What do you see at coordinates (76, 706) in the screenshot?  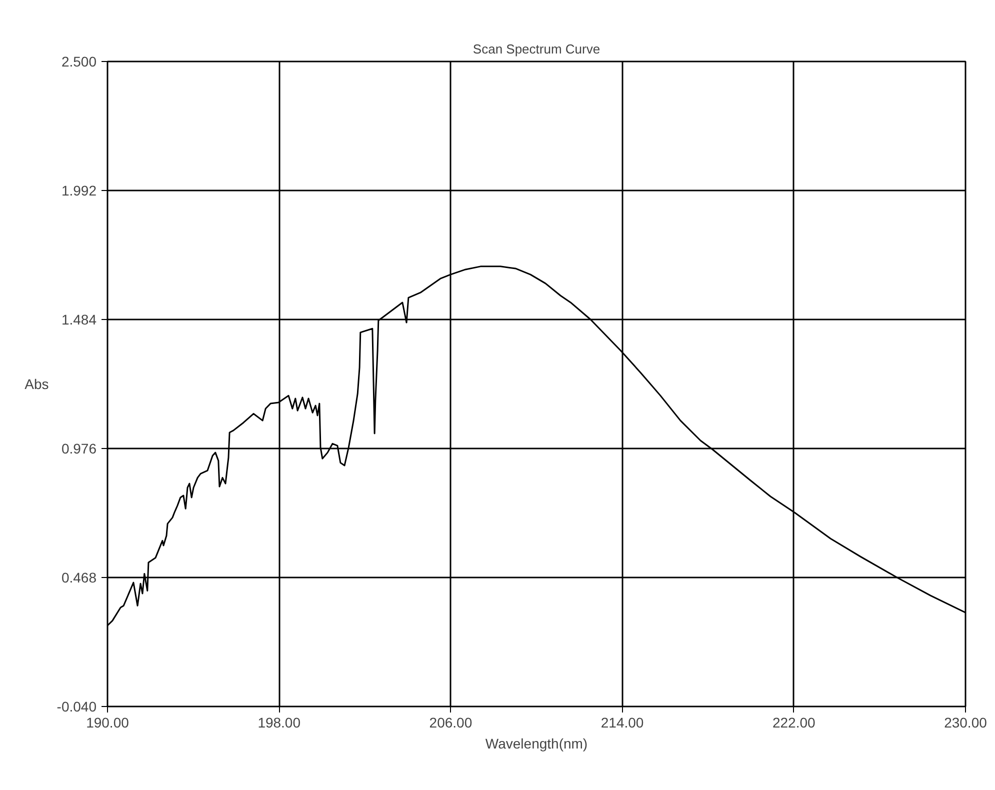 I see `y-tick-label: -0.040` at bounding box center [76, 706].